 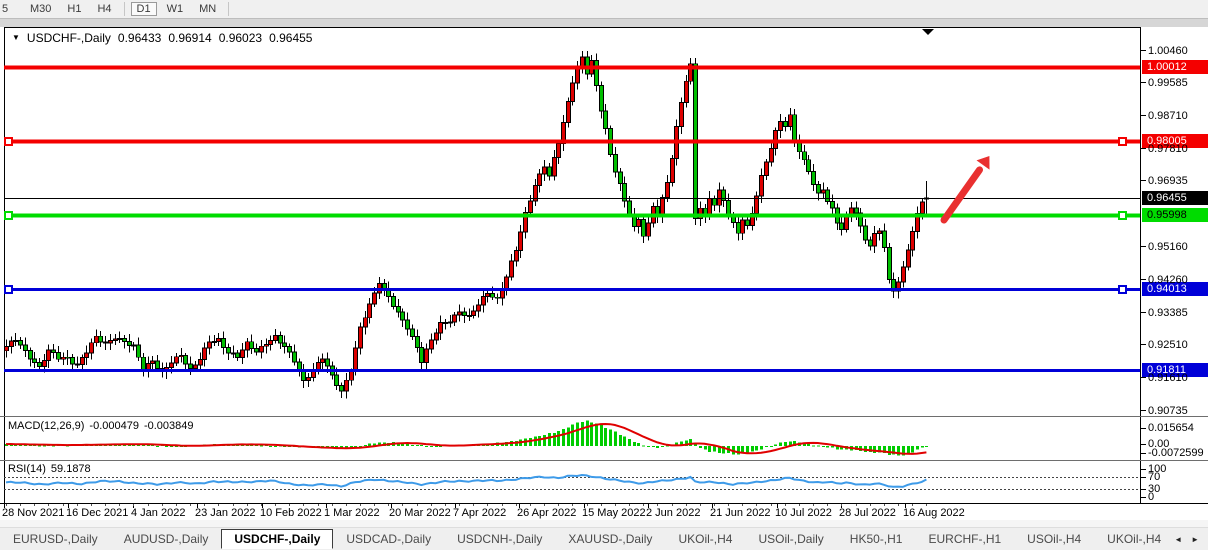 I want to click on macd-signal-line, so click(x=466, y=438).